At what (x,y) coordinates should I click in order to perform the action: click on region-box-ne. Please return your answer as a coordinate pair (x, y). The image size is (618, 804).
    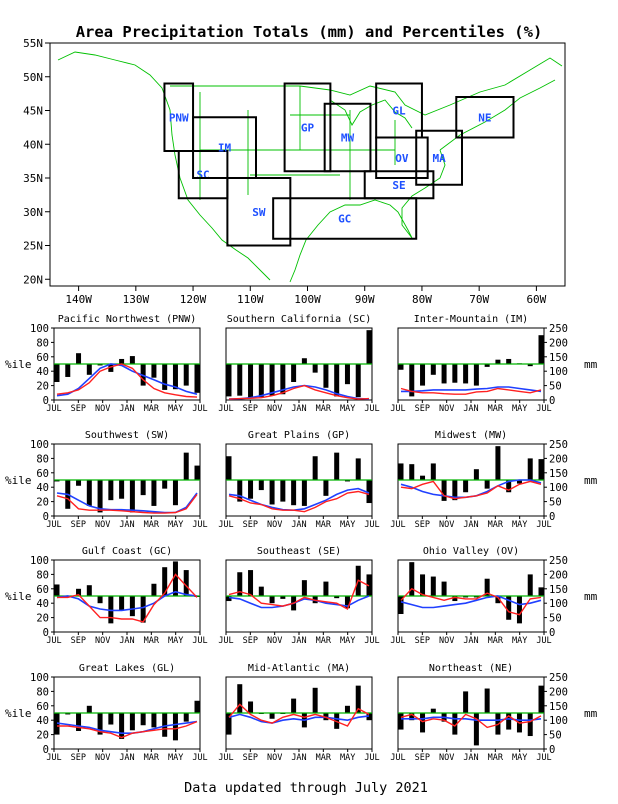
    Looking at the image, I should click on (485, 117).